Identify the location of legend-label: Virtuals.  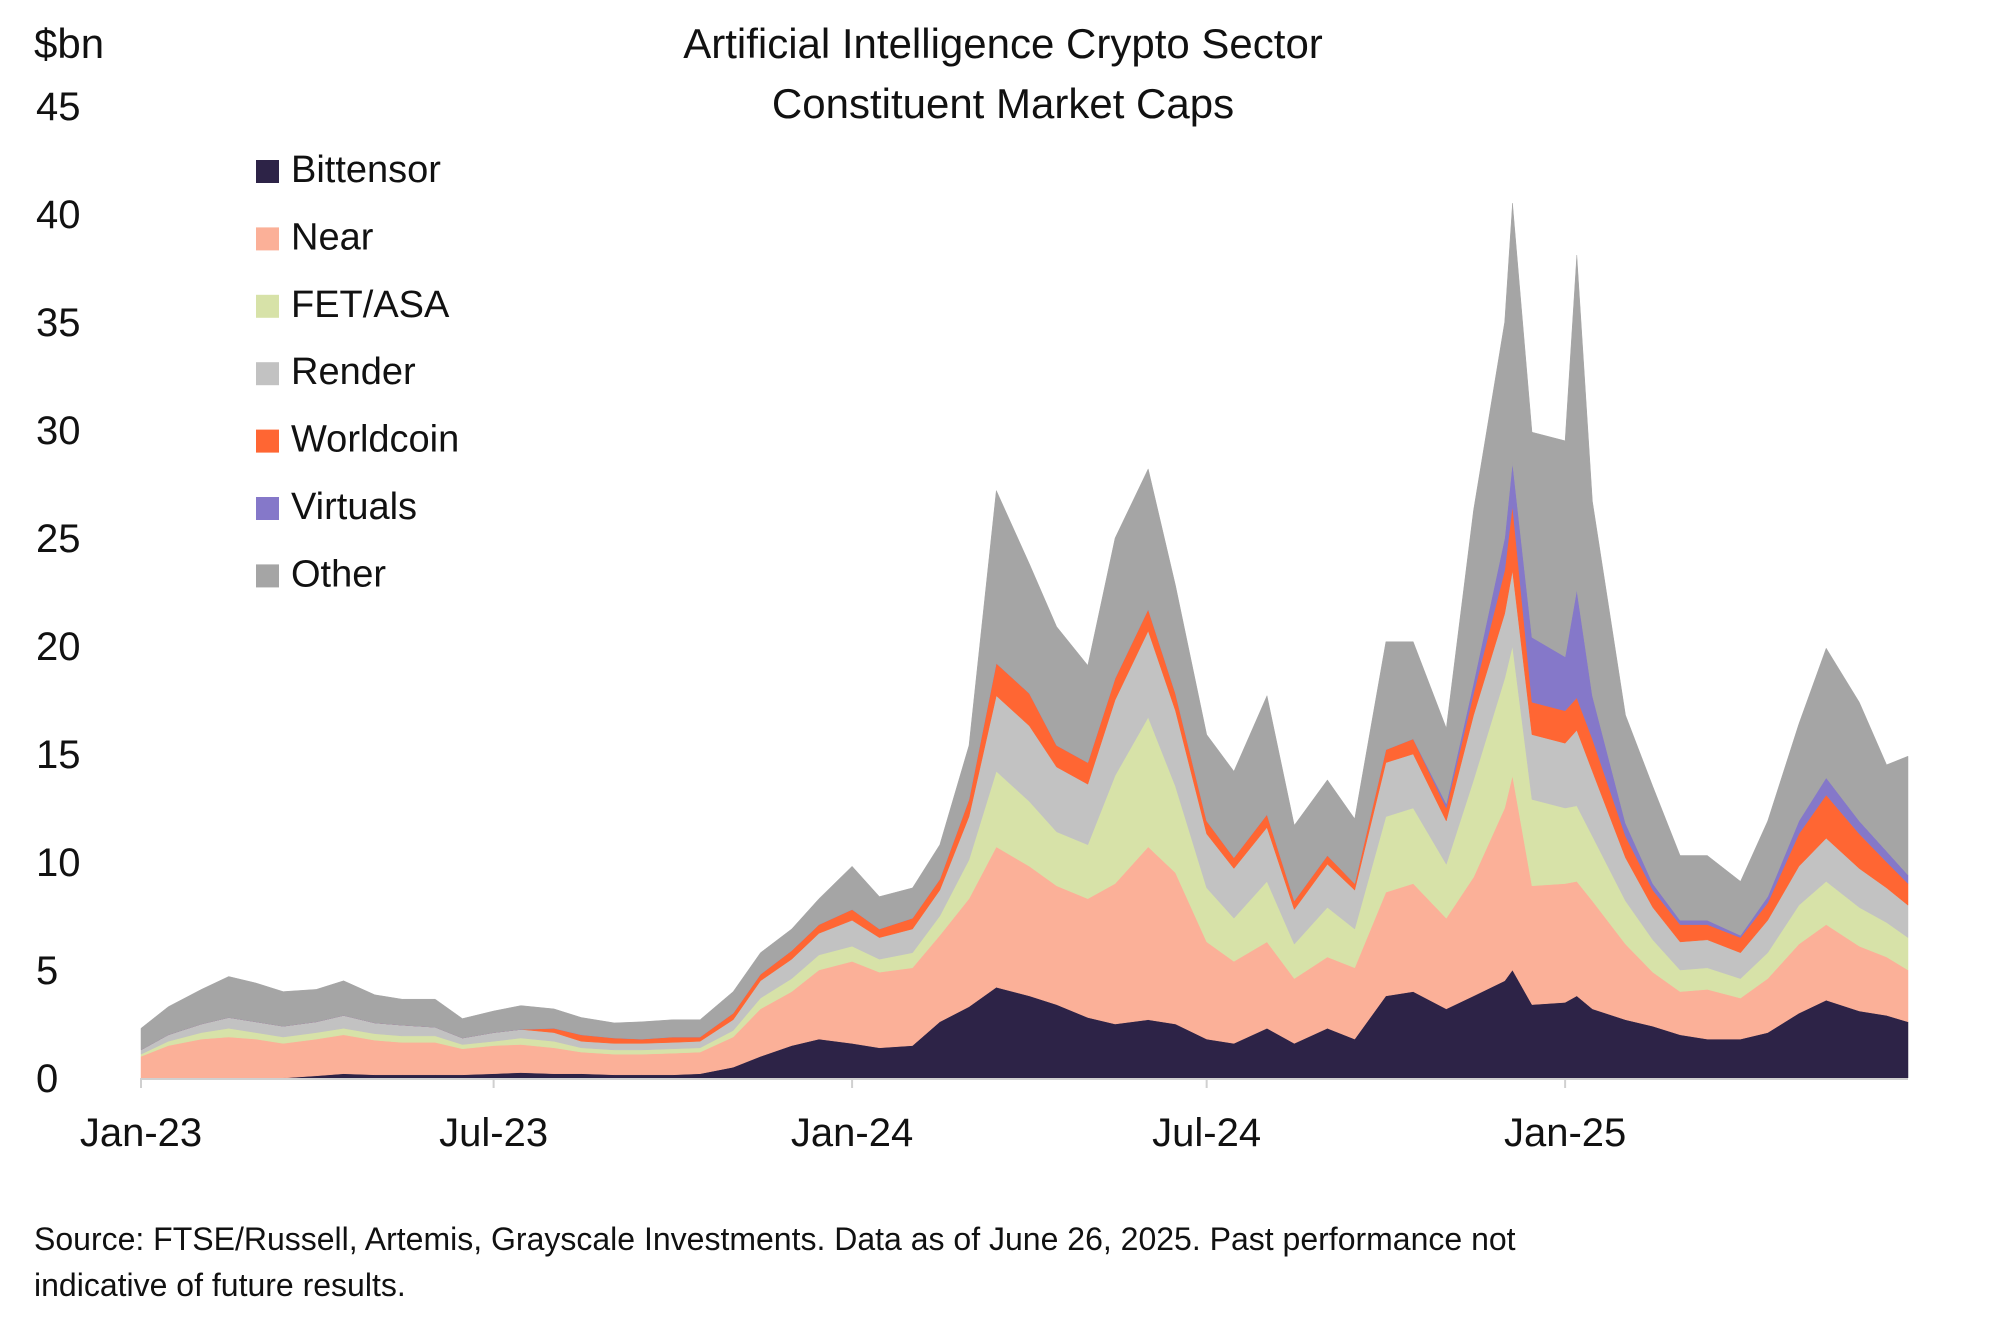
(354, 507).